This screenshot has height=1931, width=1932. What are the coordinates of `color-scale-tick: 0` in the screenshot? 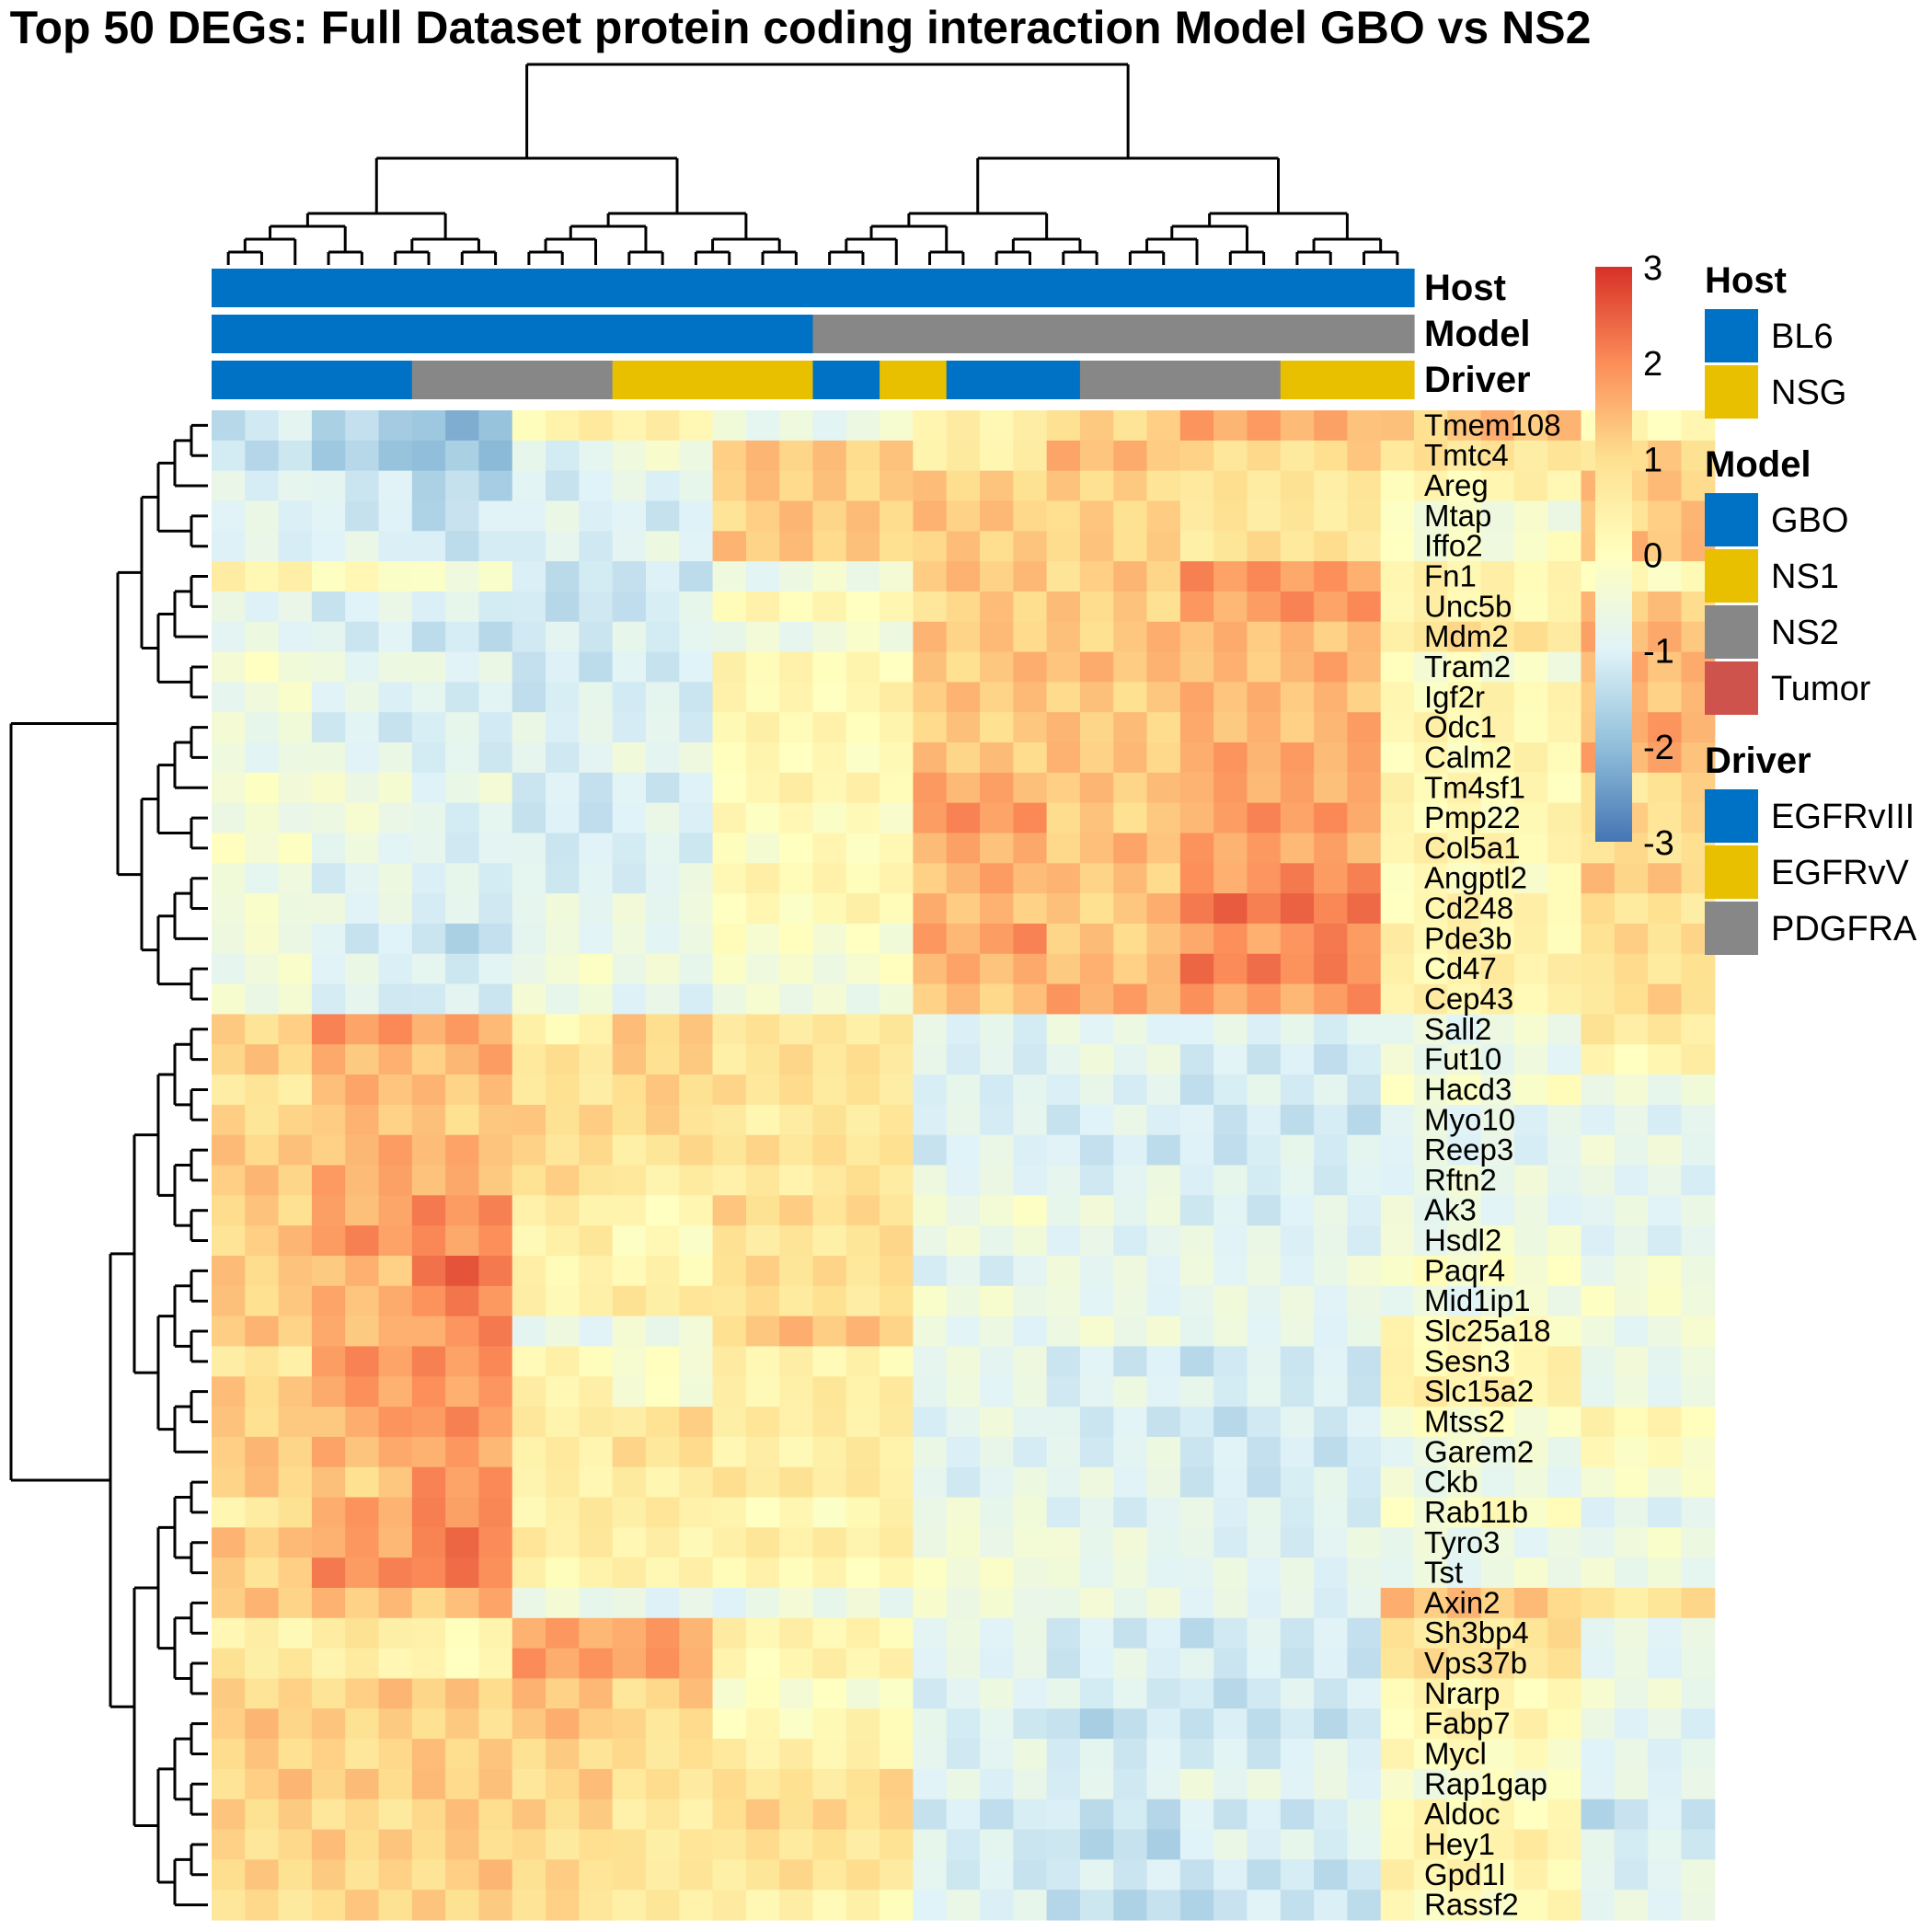 It's located at (1652, 556).